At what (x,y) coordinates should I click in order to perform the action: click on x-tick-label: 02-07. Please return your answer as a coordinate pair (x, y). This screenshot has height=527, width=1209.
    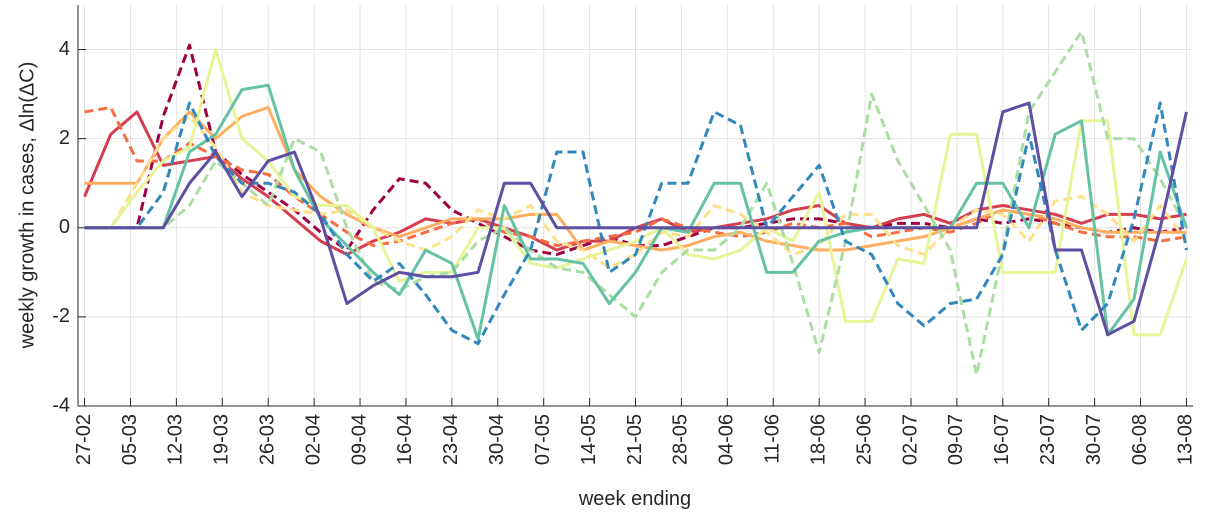
    Looking at the image, I should click on (910, 439).